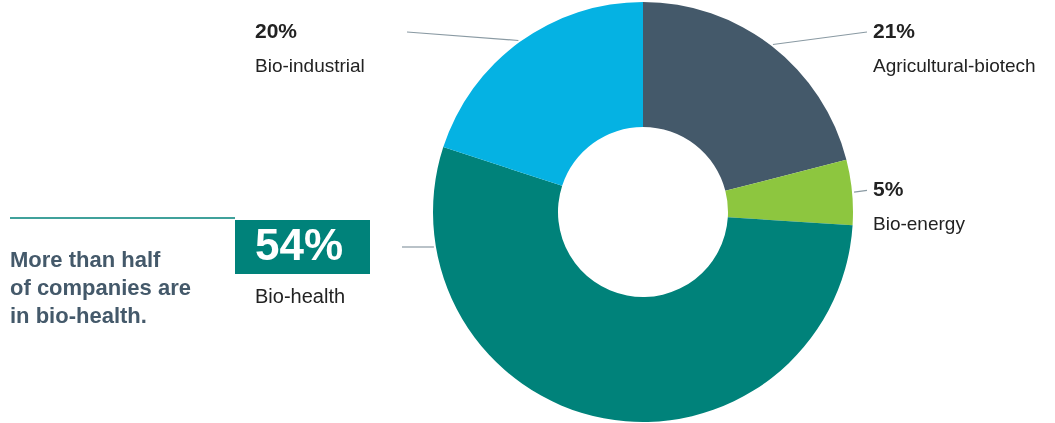  Describe the element at coordinates (919, 224) in the screenshot. I see `slice-label: Bio-energy` at that location.